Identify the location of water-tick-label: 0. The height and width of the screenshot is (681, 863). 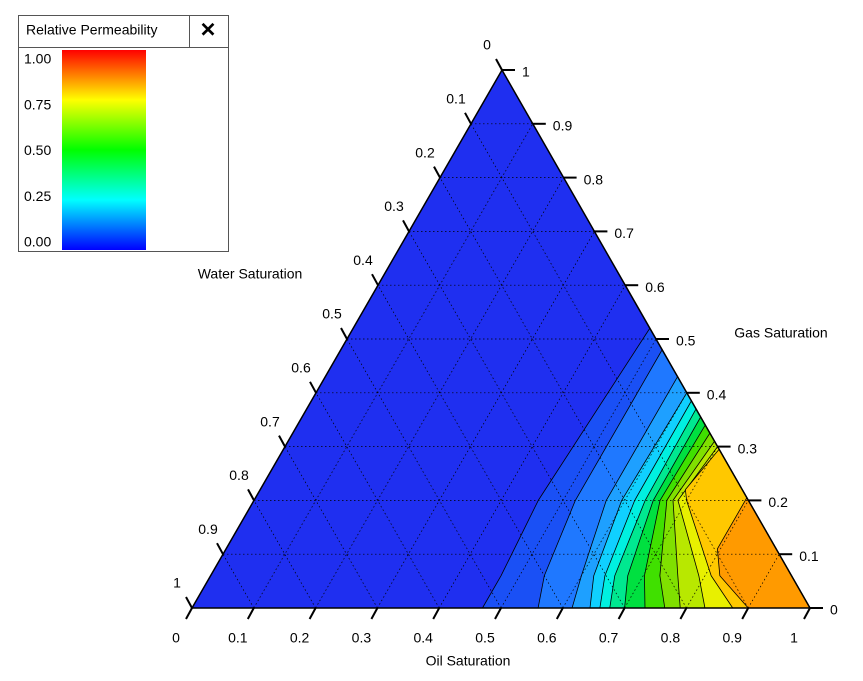
(487, 45).